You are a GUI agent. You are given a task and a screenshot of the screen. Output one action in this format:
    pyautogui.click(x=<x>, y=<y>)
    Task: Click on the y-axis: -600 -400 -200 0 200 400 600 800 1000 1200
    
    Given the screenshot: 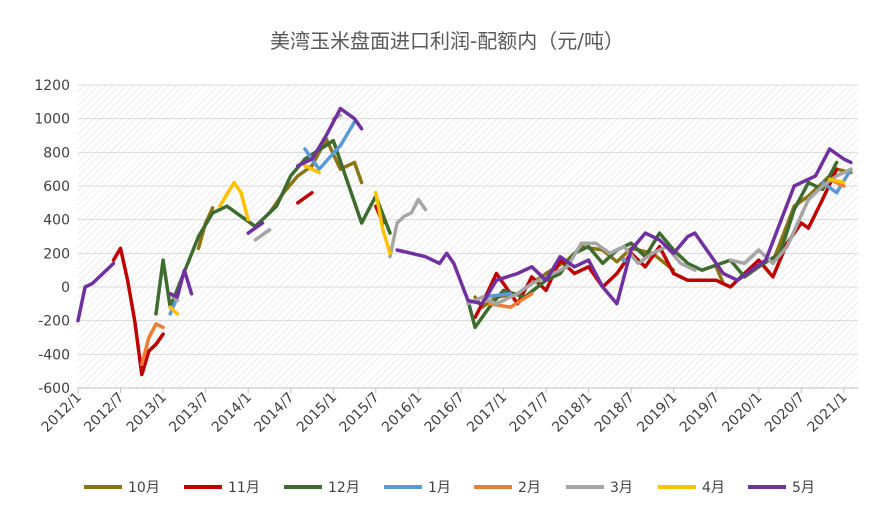 What is the action you would take?
    pyautogui.click(x=52, y=237)
    